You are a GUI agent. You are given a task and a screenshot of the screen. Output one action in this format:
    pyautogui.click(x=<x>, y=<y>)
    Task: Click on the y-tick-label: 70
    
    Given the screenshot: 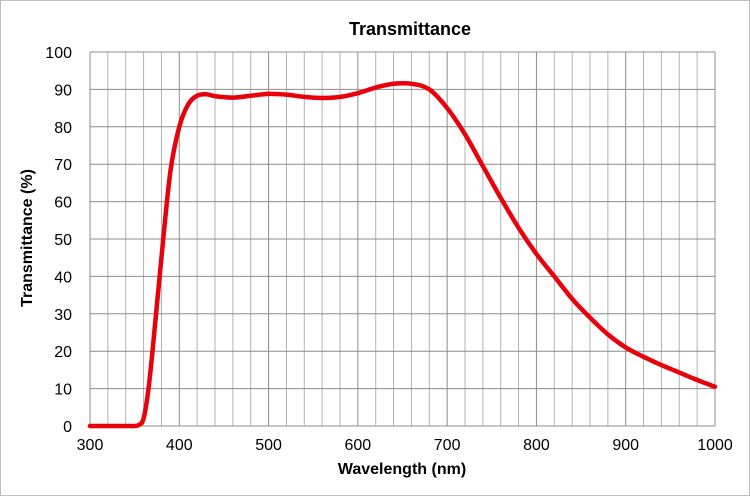 What is the action you would take?
    pyautogui.click(x=63, y=165)
    